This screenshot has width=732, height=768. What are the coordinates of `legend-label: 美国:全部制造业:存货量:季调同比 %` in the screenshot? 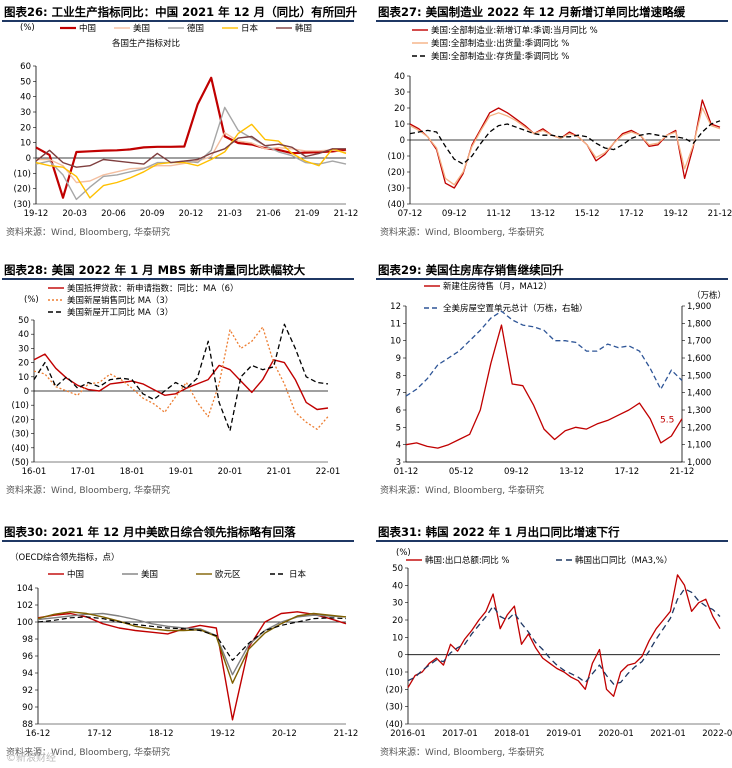 It's located at (500, 56).